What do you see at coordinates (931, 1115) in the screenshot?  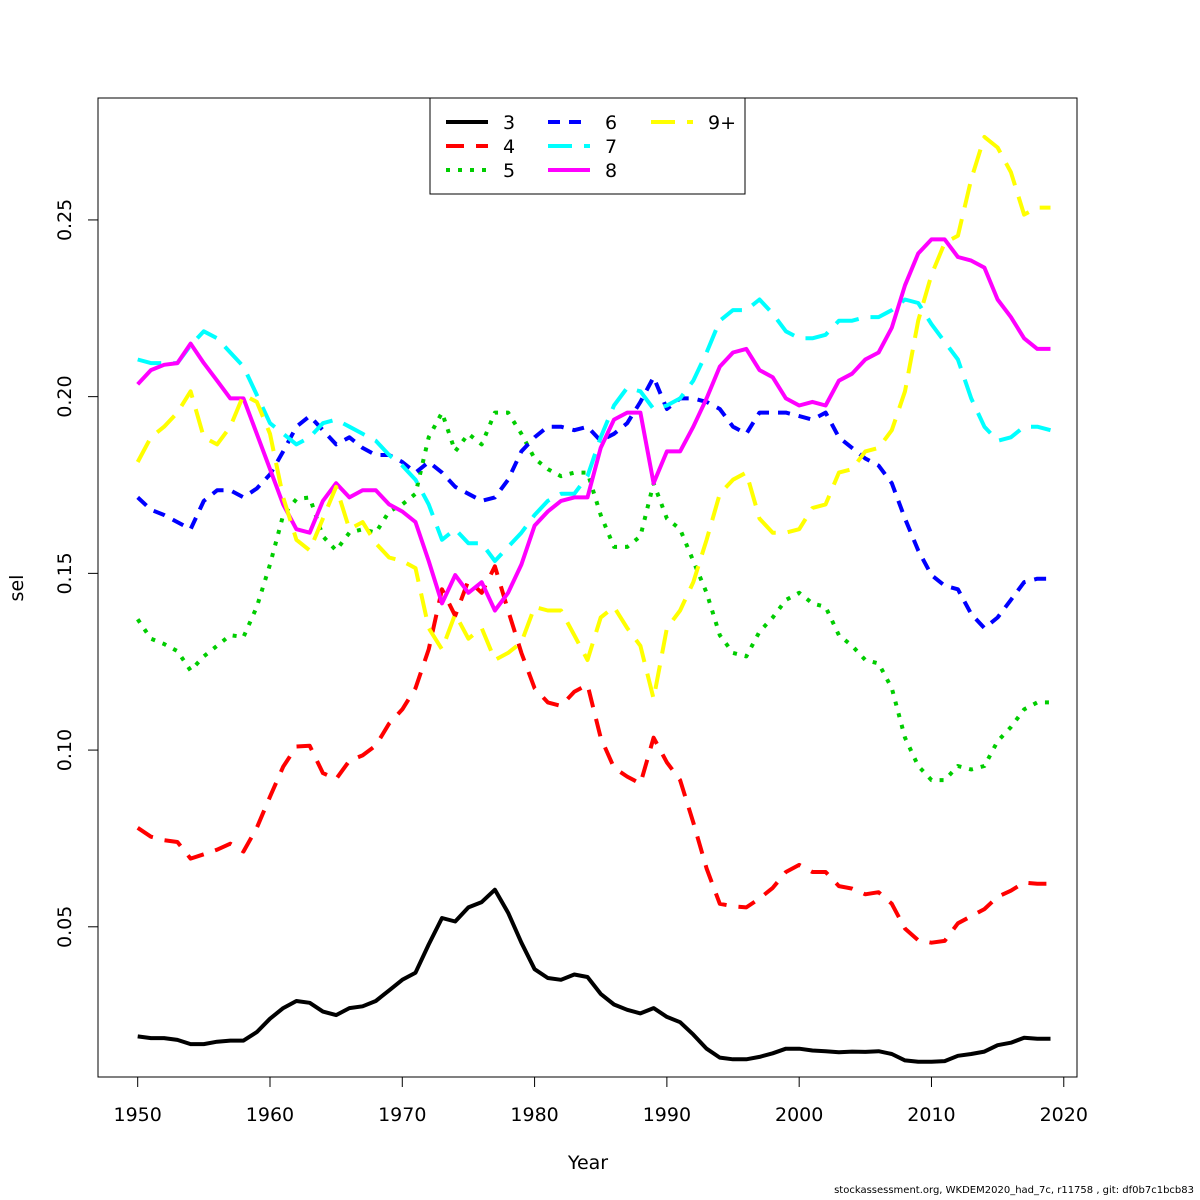 I see `x-tick-label: 2010` at bounding box center [931, 1115].